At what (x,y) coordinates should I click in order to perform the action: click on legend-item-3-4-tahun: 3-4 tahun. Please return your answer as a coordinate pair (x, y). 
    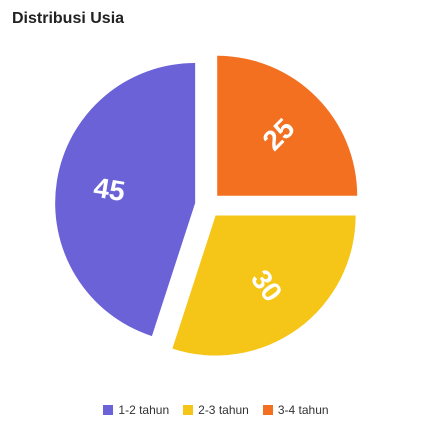
    Looking at the image, I should click on (296, 410).